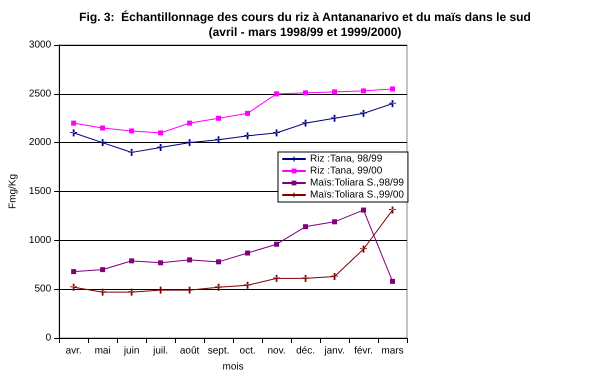  What do you see at coordinates (49, 338) in the screenshot?
I see `y-tick-label: 0` at bounding box center [49, 338].